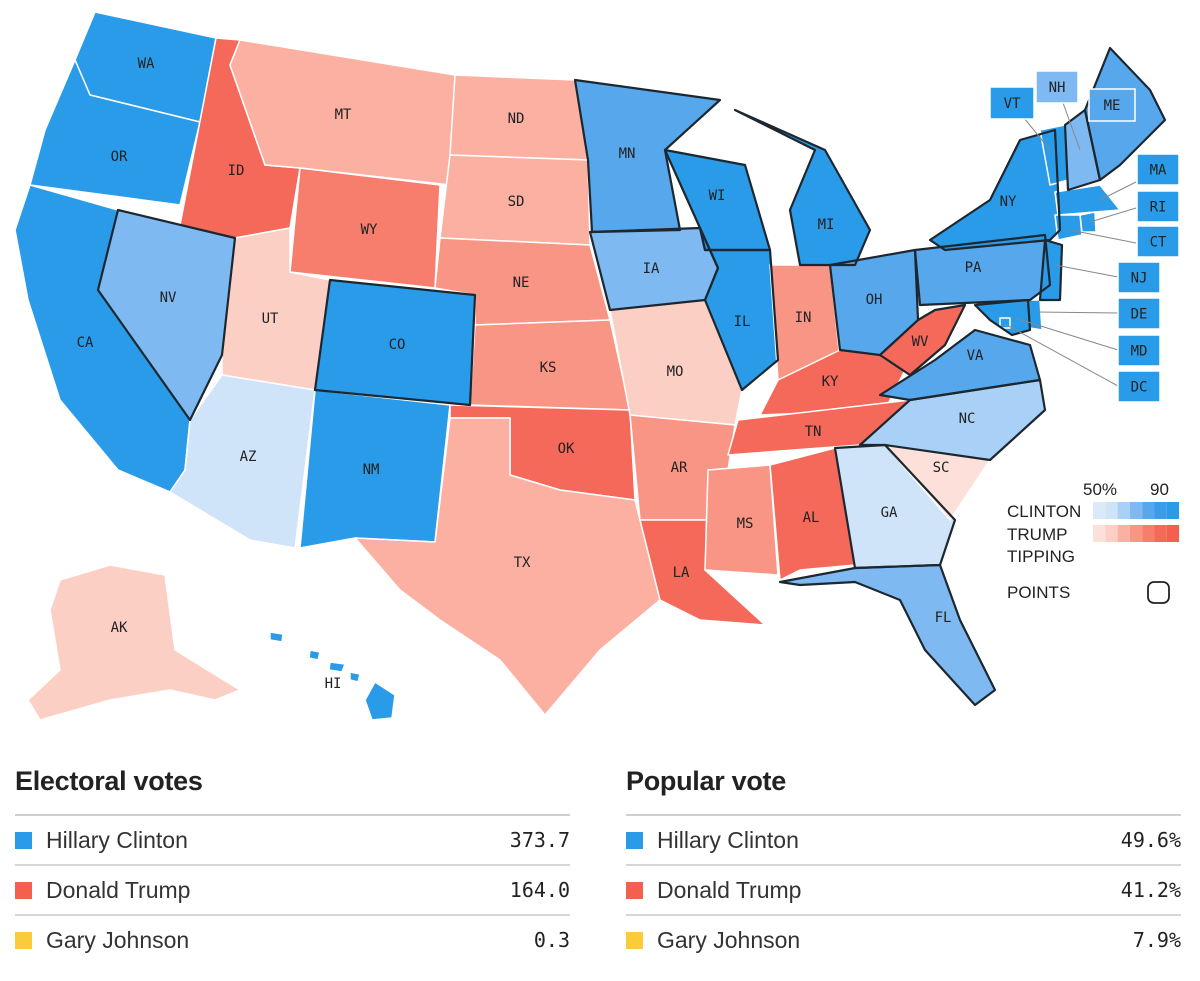 The image size is (1200, 981). Describe the element at coordinates (292, 891) in the screenshot. I see `electoral-row-trump: Donald Trump 164.0` at that location.